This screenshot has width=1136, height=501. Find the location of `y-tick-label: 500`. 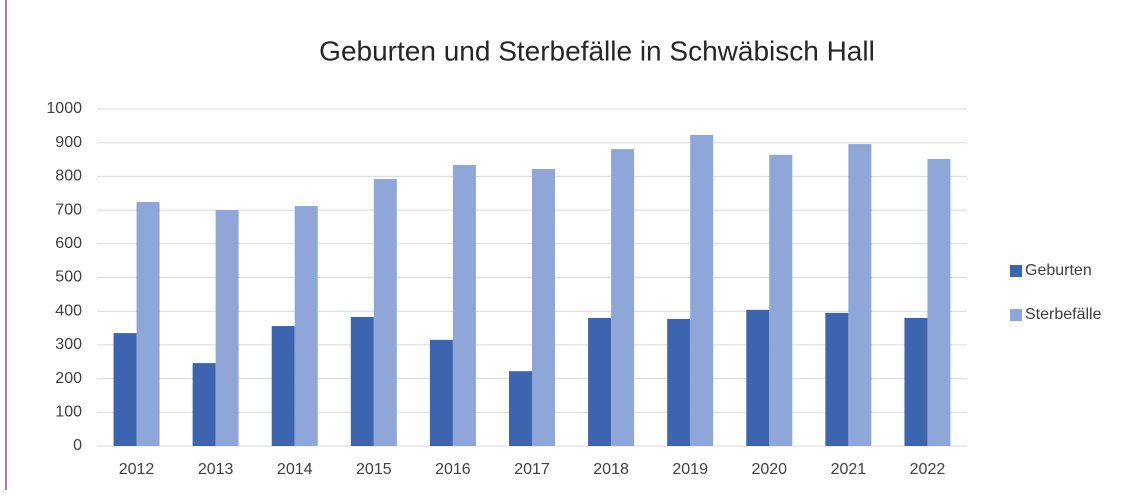

y-tick-label: 500 is located at coordinates (68, 277).